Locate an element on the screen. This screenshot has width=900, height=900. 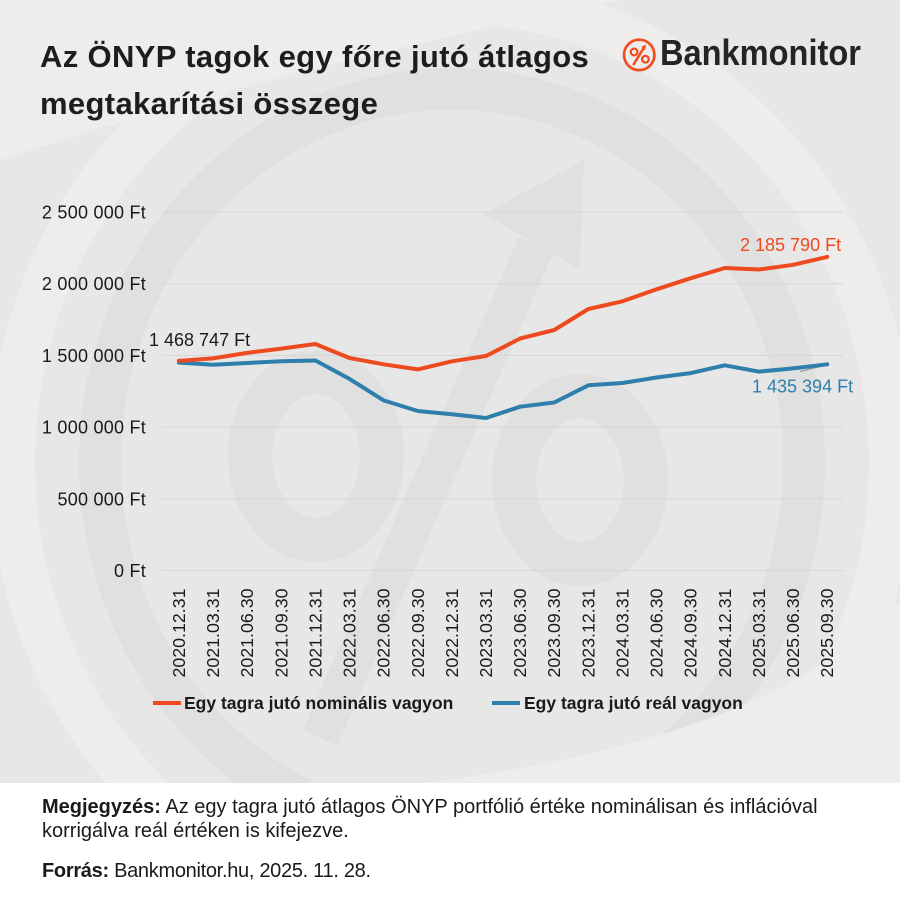
svg-text: 2025.06.30 is located at coordinates (793, 632).